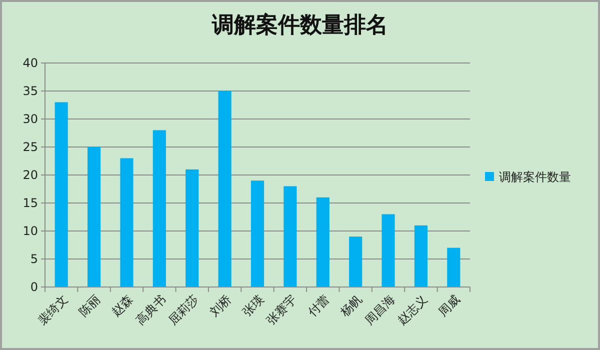 The height and width of the screenshot is (350, 600). What do you see at coordinates (30, 91) in the screenshot?
I see `y-tick-label: 35` at bounding box center [30, 91].